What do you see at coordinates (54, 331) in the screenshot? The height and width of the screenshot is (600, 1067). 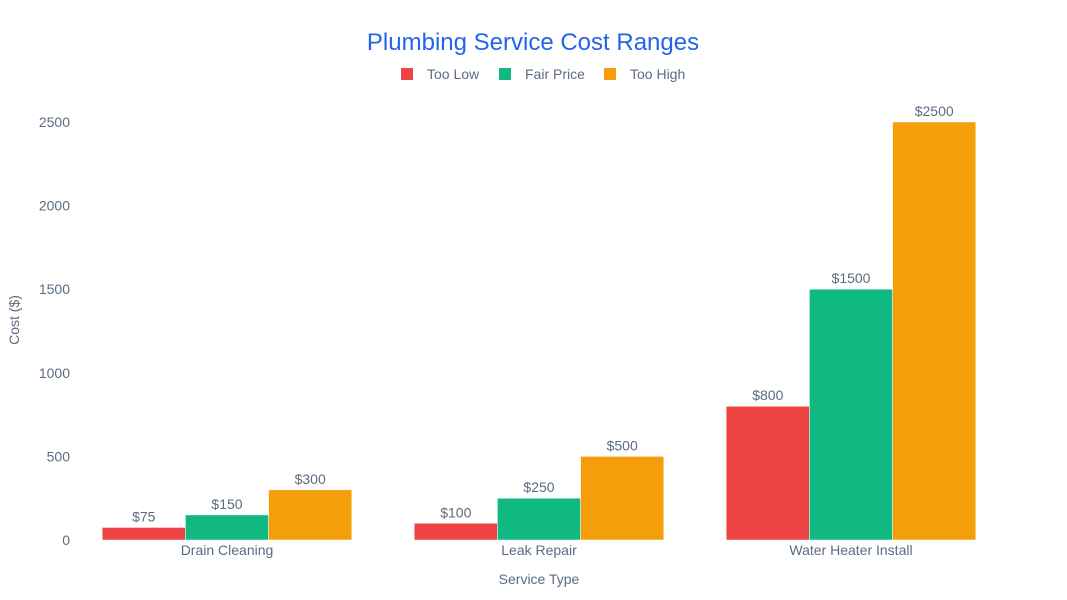 I see `y-axis: 0 500 1000 1500 2000 2500` at bounding box center [54, 331].